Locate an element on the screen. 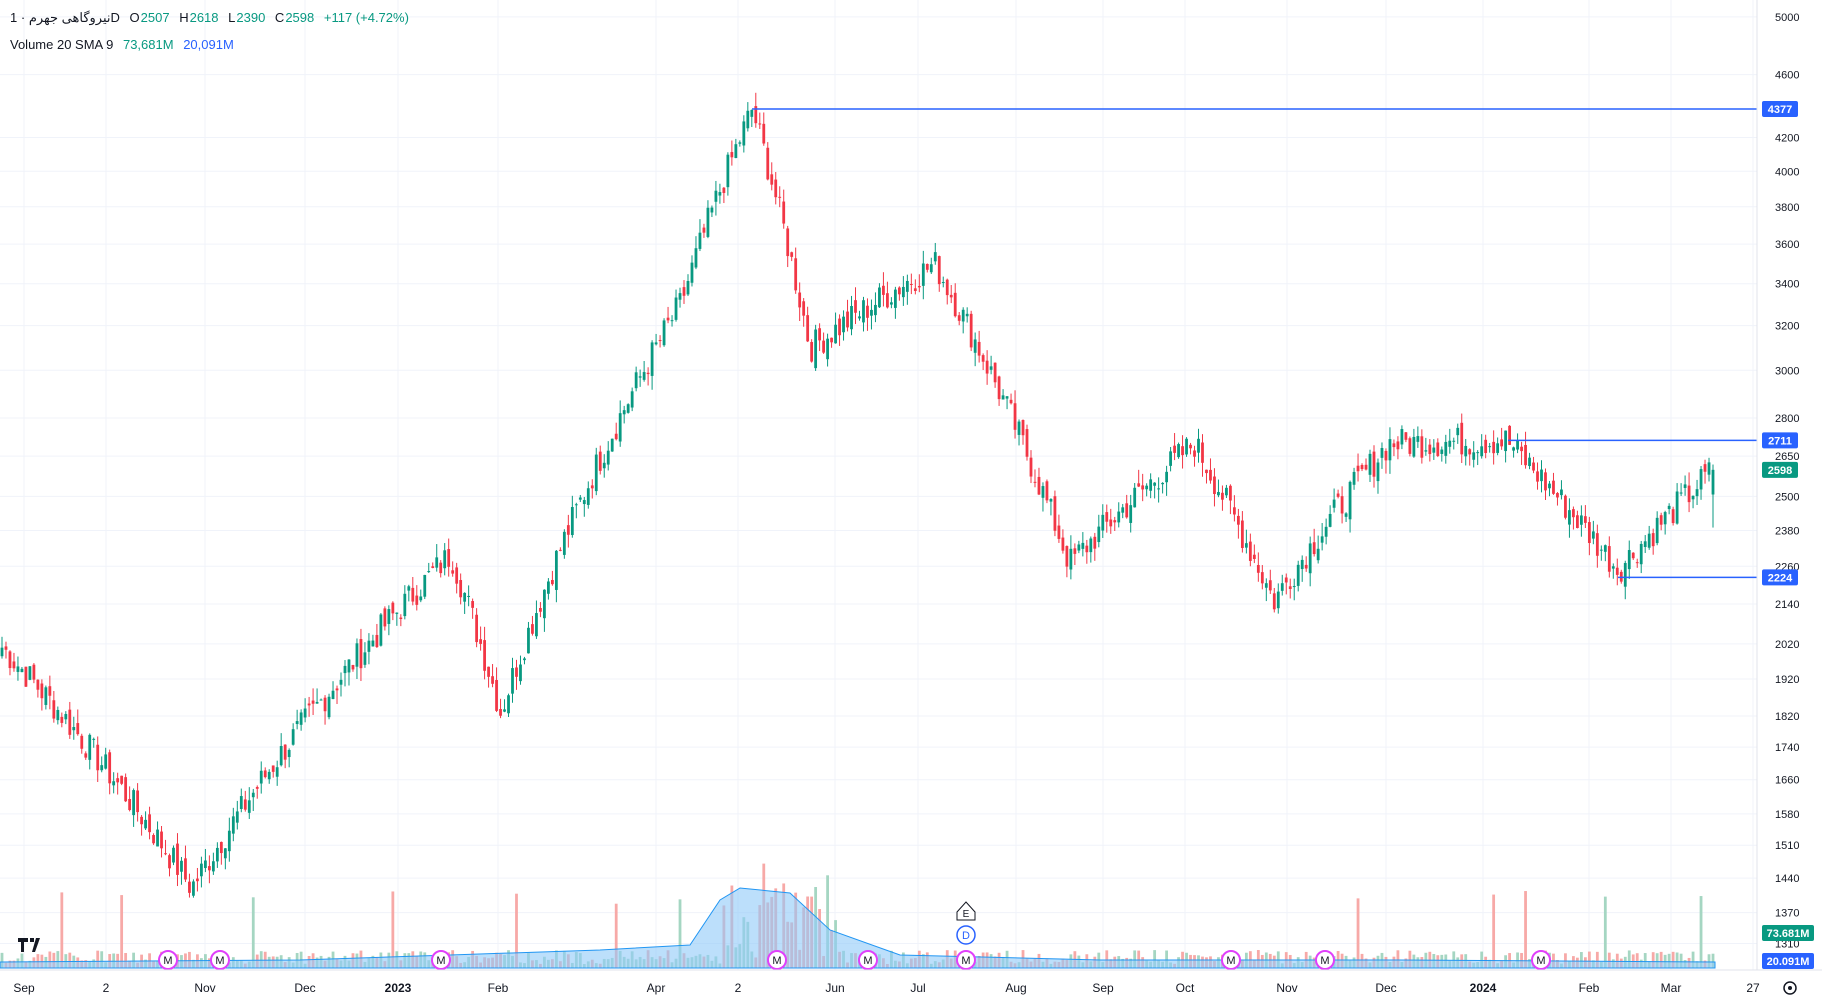 The image size is (1822, 1001). time-tick-label: 2024 is located at coordinates (1483, 988).